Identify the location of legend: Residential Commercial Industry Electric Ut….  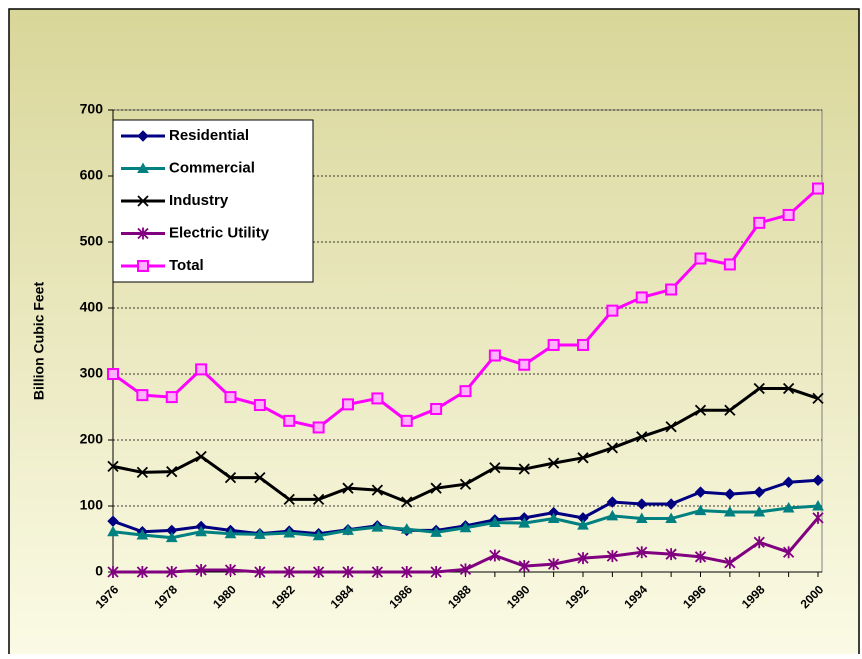
(213, 201).